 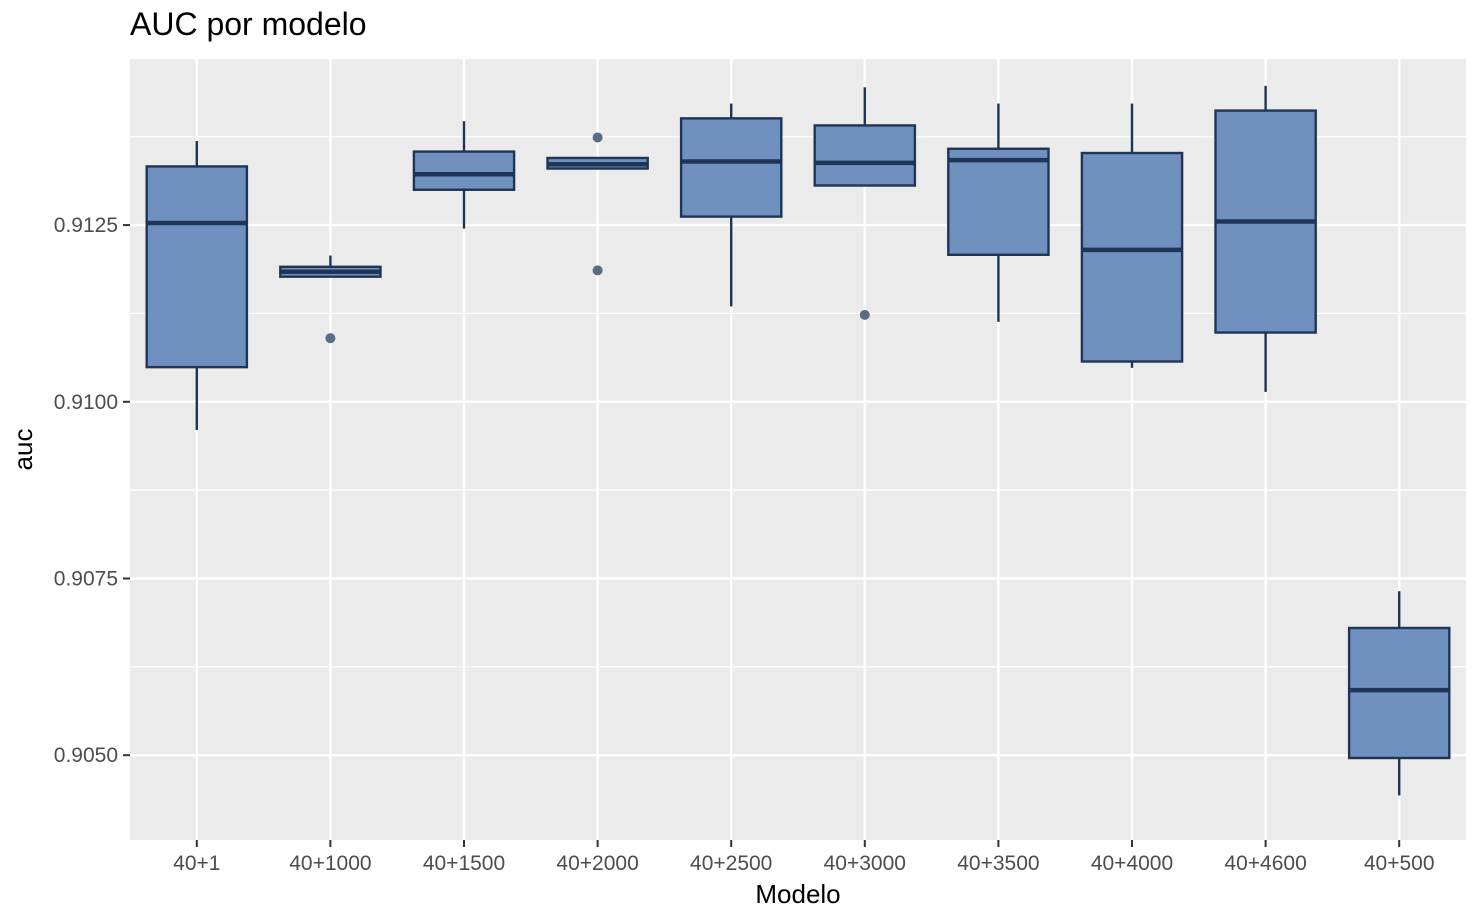 I want to click on x-tick-label: 40+1500, so click(x=464, y=863).